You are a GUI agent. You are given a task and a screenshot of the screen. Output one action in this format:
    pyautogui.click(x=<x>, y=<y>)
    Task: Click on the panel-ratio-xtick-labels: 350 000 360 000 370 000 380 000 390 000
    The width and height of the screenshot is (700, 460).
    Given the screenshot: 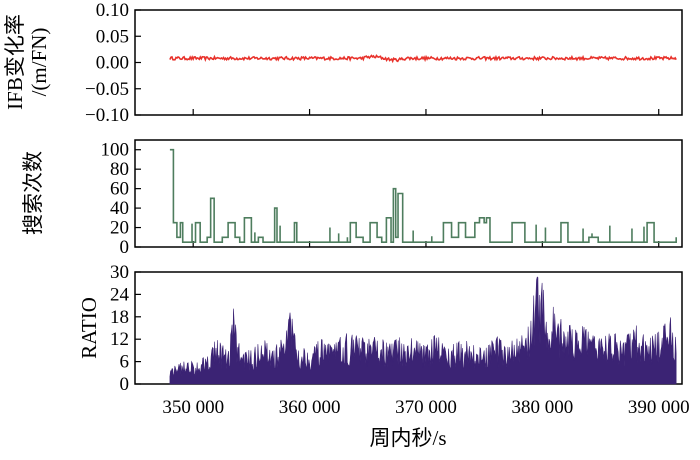 What is the action you would take?
    pyautogui.click(x=425, y=407)
    